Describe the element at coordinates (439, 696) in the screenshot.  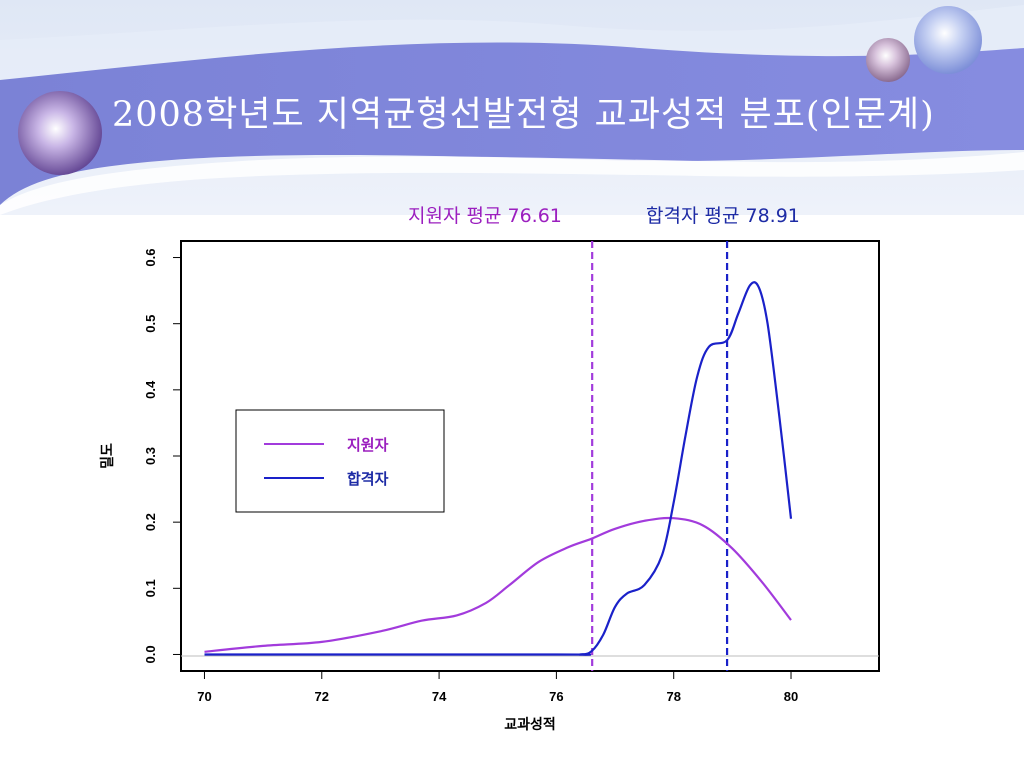
I see `x-tick-label: 74` at that location.